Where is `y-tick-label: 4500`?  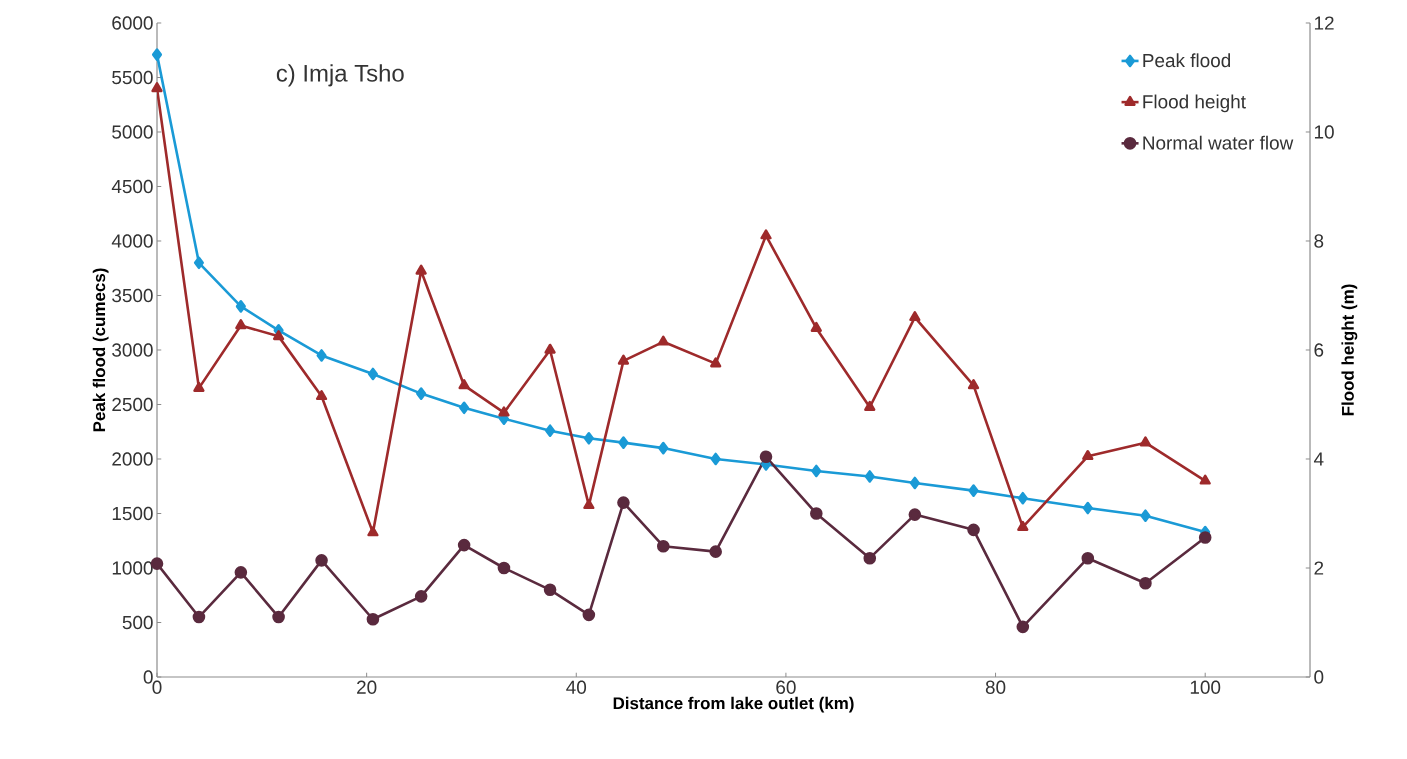
y-tick-label: 4500 is located at coordinates (132, 186).